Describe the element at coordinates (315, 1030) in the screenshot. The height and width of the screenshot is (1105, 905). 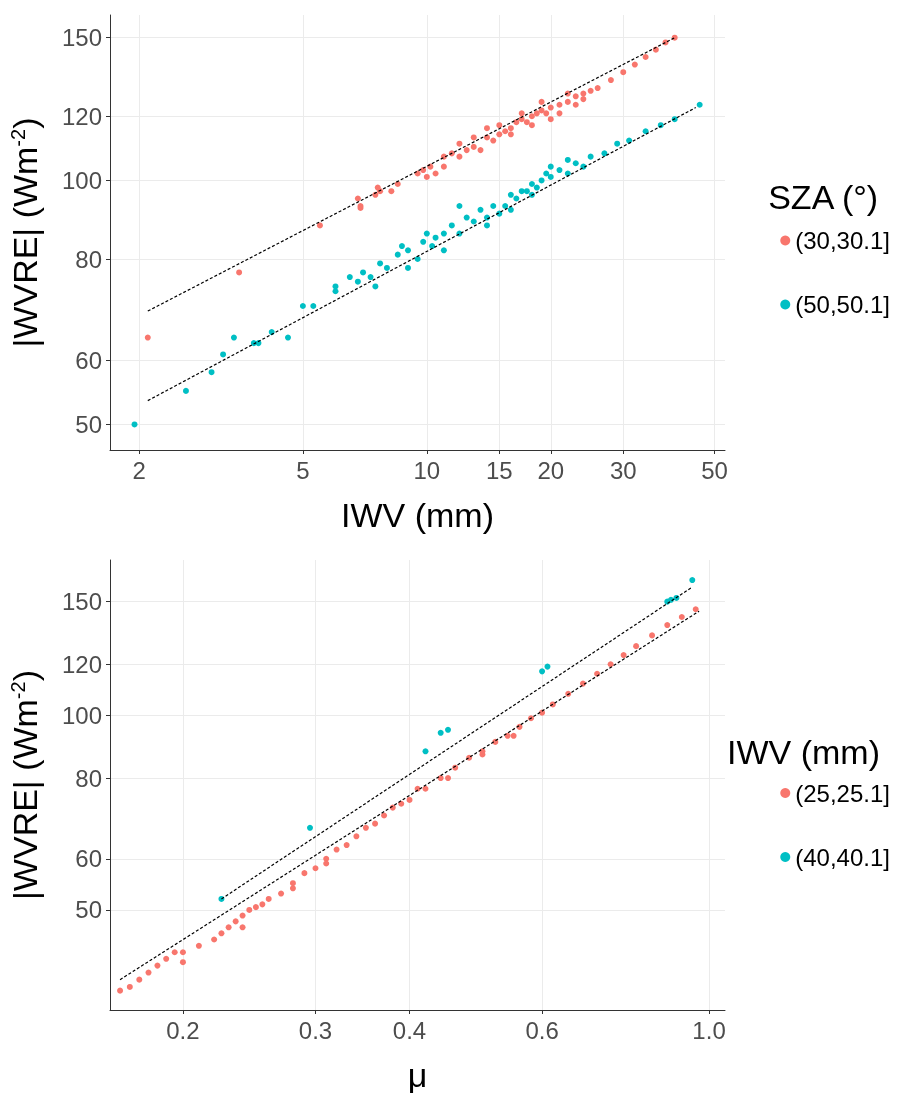
I see `x-tick-label: 0.3` at that location.